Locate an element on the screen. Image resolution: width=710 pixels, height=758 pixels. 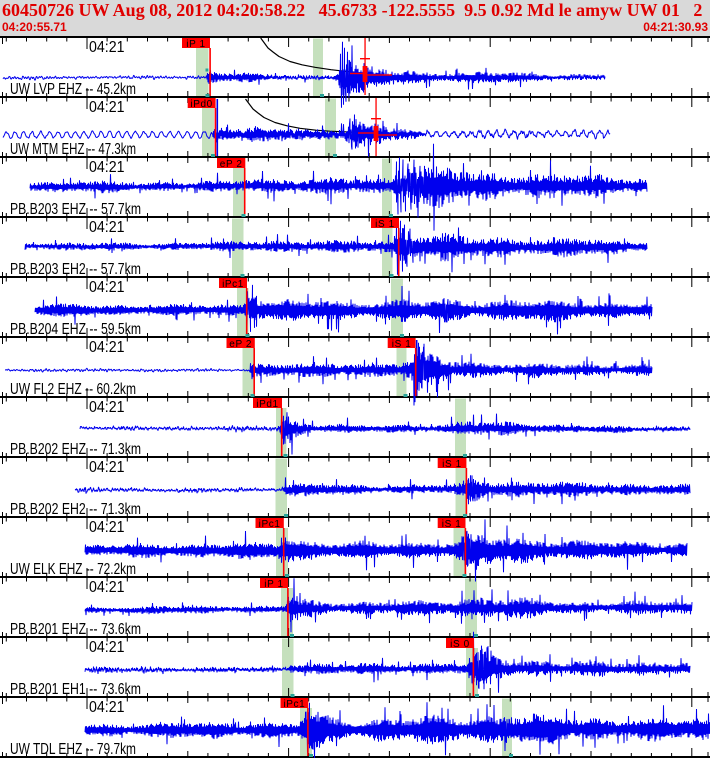
svg-text: iPd0 is located at coordinates (201, 104).